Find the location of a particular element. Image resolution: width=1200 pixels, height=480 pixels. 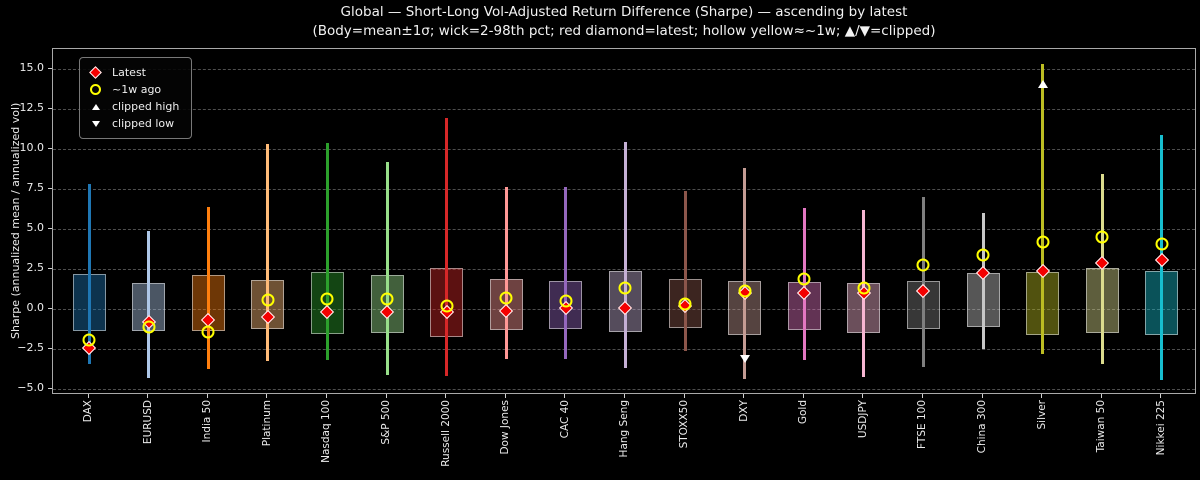

legend-item-clipped-low: clipped low is located at coordinates (133, 123).